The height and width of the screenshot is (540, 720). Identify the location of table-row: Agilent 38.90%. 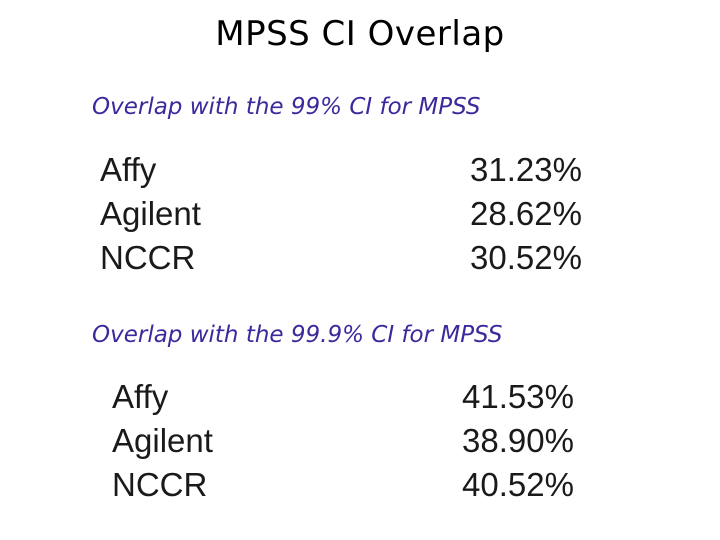
(362, 441).